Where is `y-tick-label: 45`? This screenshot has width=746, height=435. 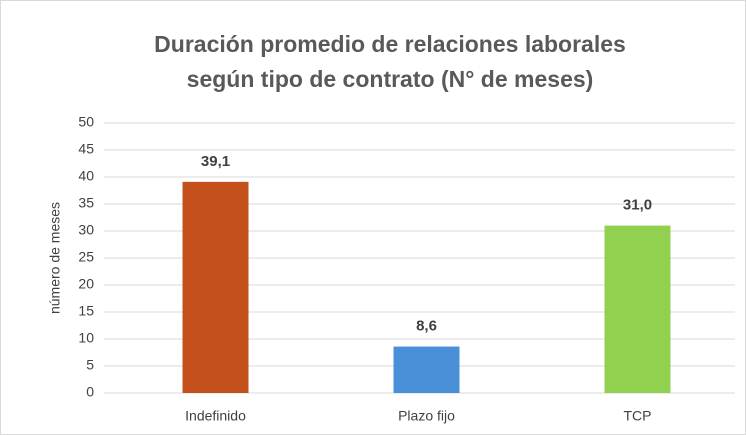
y-tick-label: 45 is located at coordinates (86, 149).